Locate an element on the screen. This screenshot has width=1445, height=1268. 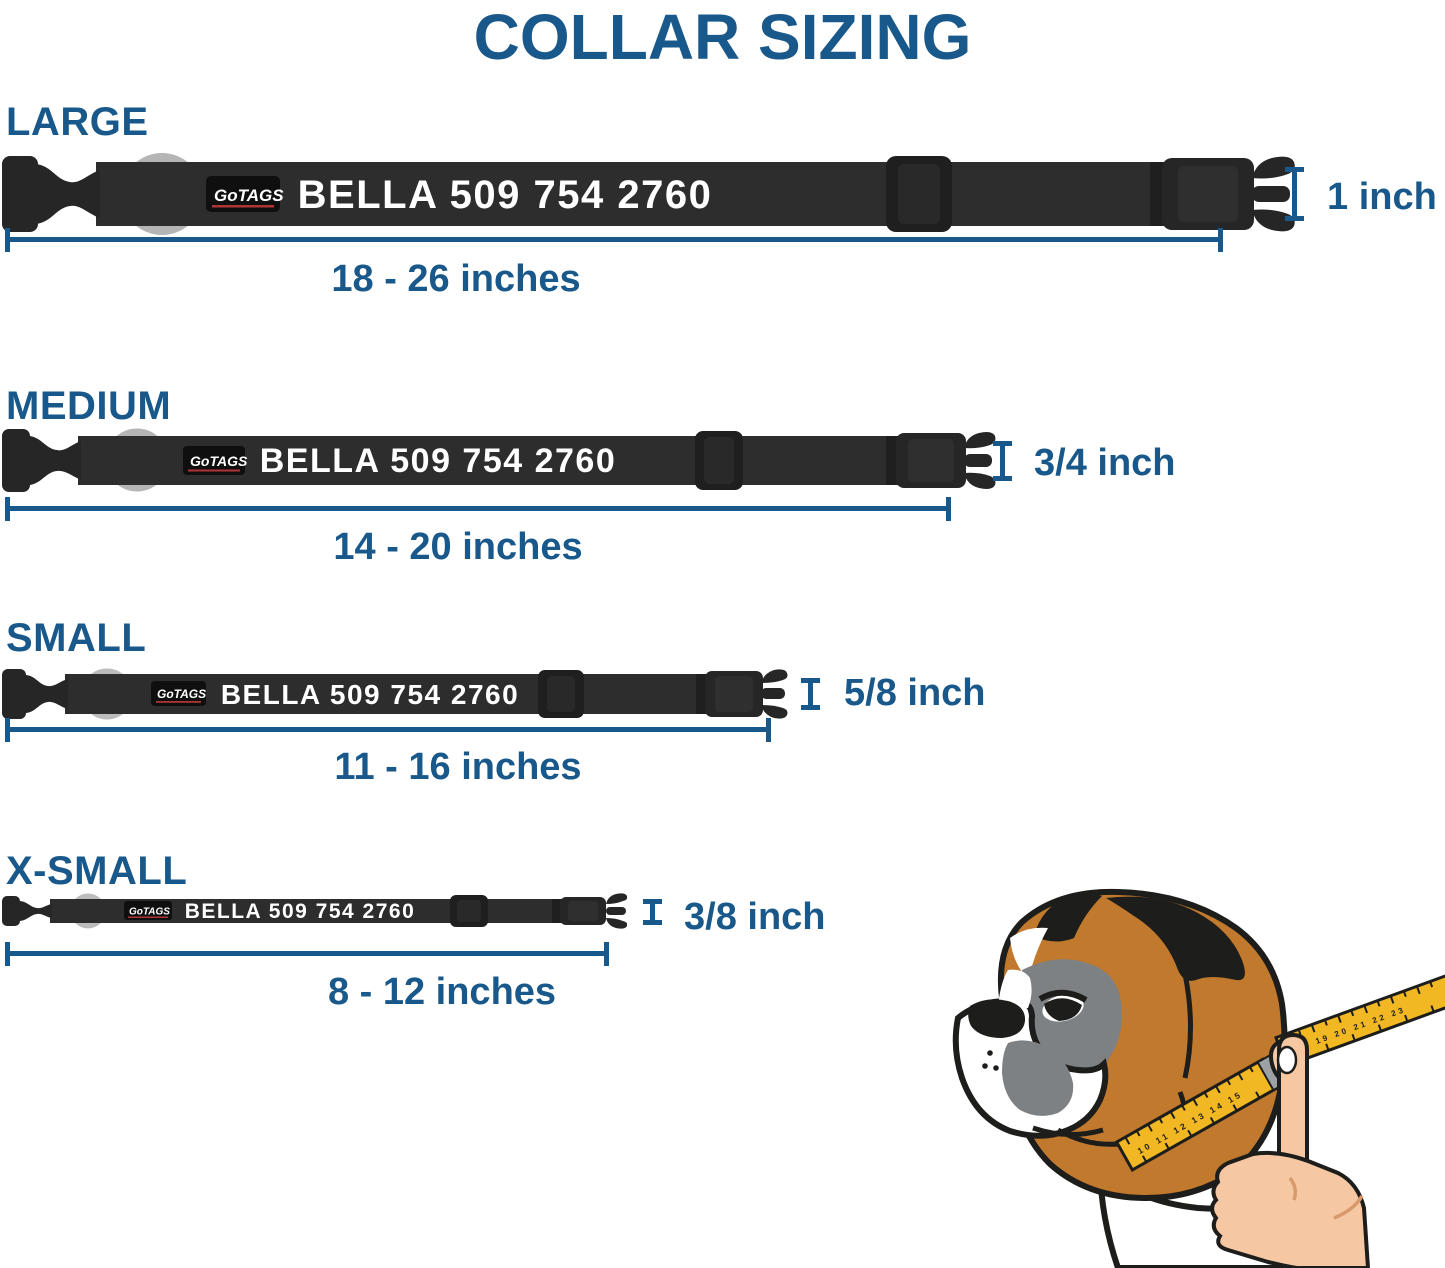
width-indicator-small is located at coordinates (810, 694).